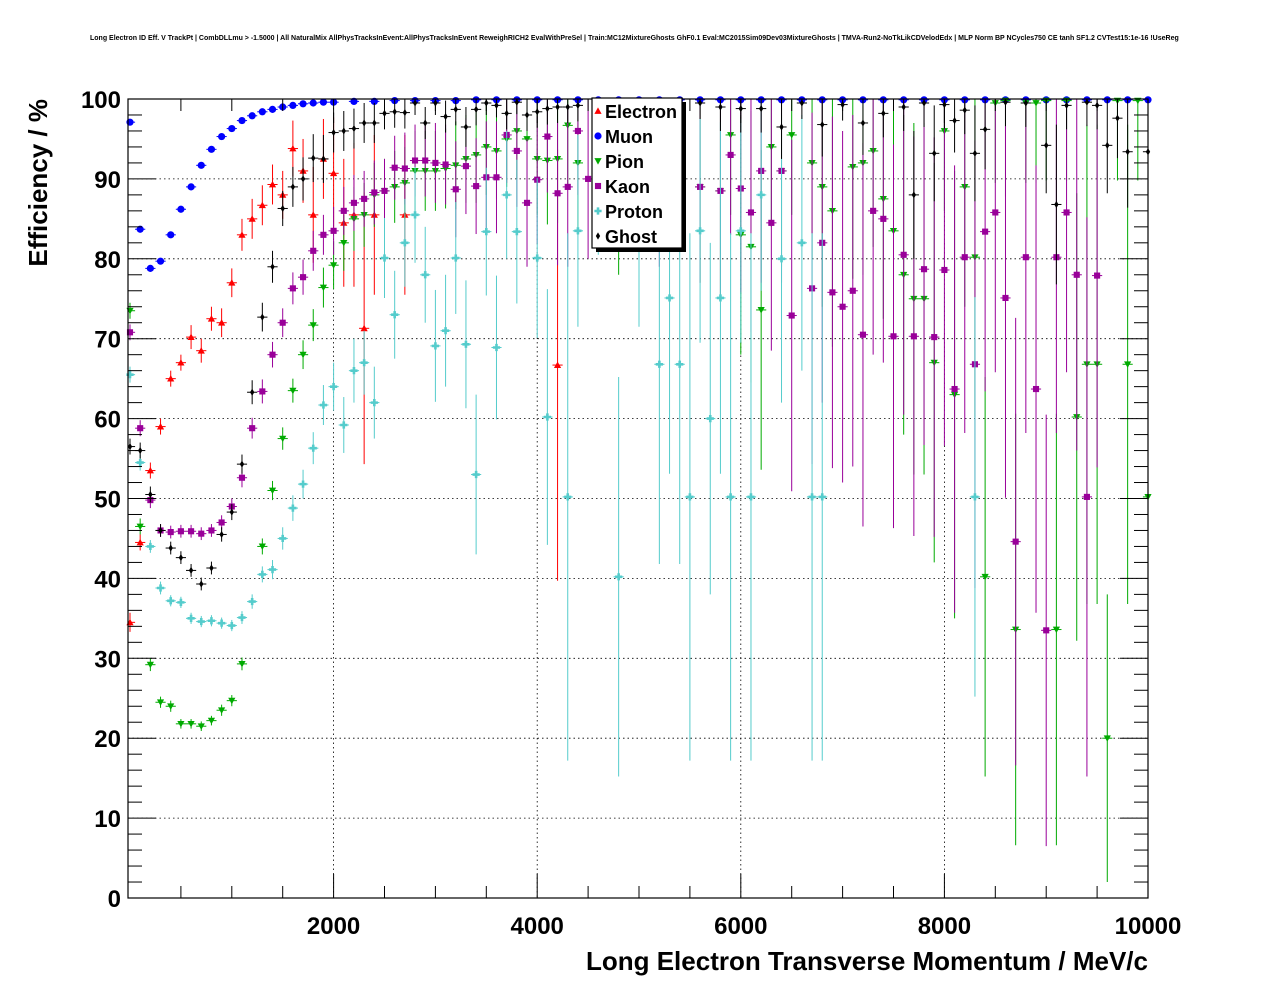  Describe the element at coordinates (944, 926) in the screenshot. I see `x-tick-label: 8000` at that location.